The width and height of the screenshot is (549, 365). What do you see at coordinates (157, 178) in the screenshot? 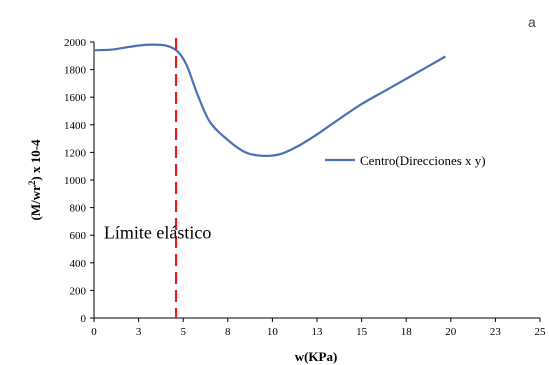
I see `annotations: Límite elástico` at bounding box center [157, 178].